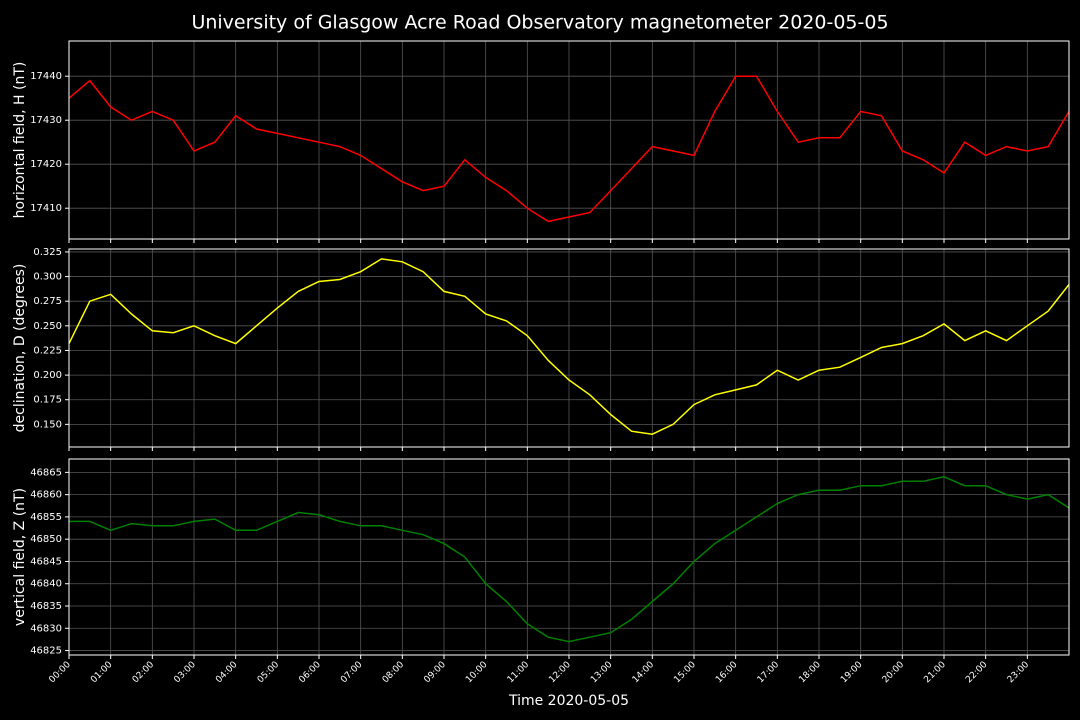 The image size is (1080, 720). I want to click on y-tick-label: 0.250, so click(47, 326).